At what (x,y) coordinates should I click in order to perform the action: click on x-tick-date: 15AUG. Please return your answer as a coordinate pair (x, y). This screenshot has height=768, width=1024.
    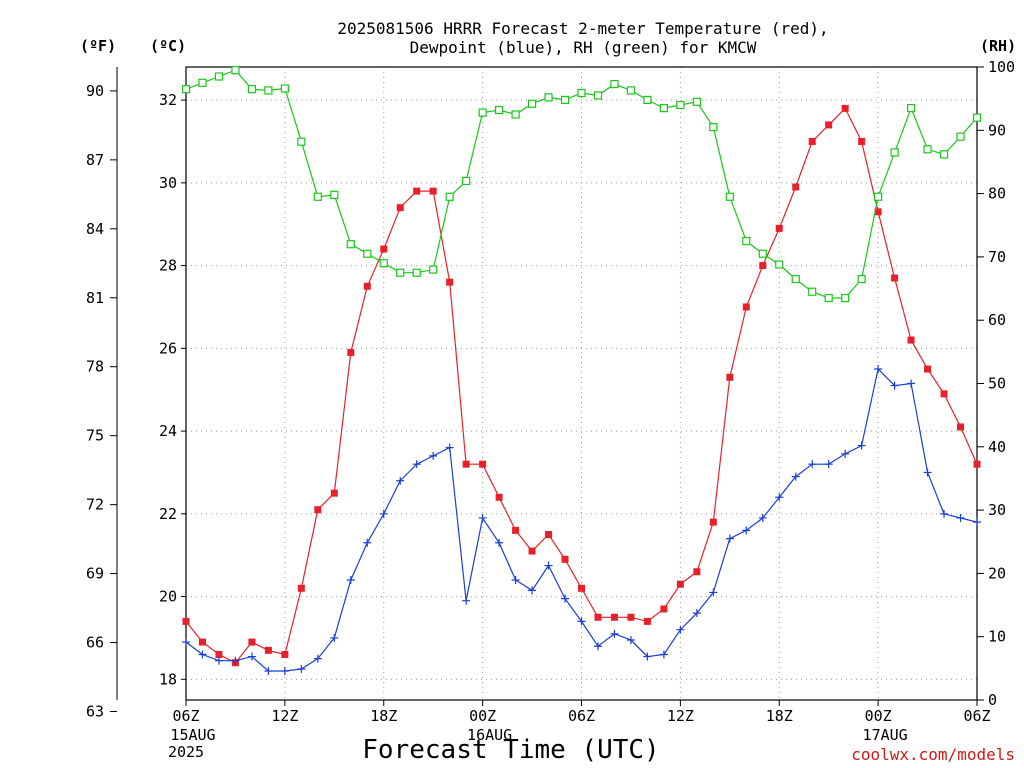
    Looking at the image, I should click on (192, 735).